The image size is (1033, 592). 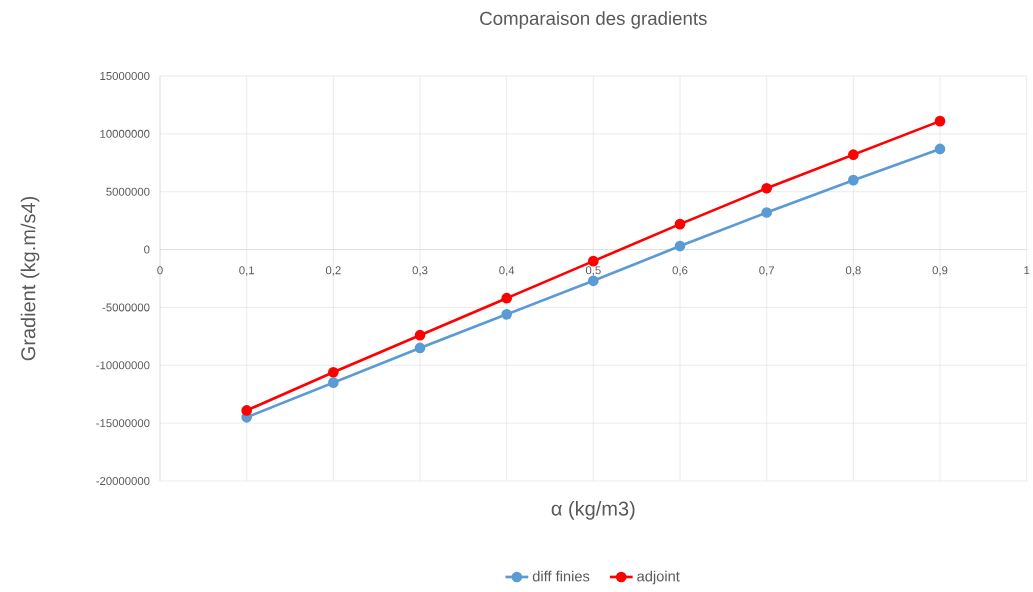 What do you see at coordinates (123, 480) in the screenshot?
I see `y-tick-label: -20000000` at bounding box center [123, 480].